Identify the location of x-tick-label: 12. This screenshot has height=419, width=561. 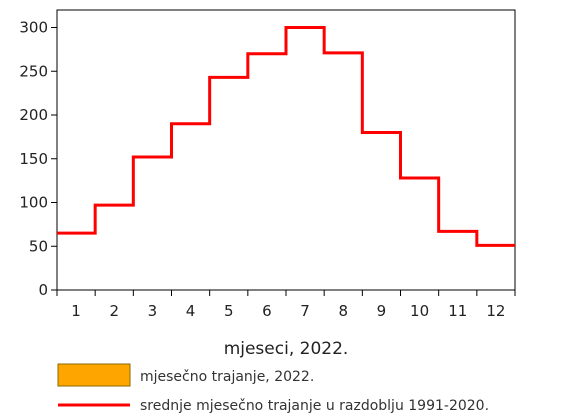
(495, 311).